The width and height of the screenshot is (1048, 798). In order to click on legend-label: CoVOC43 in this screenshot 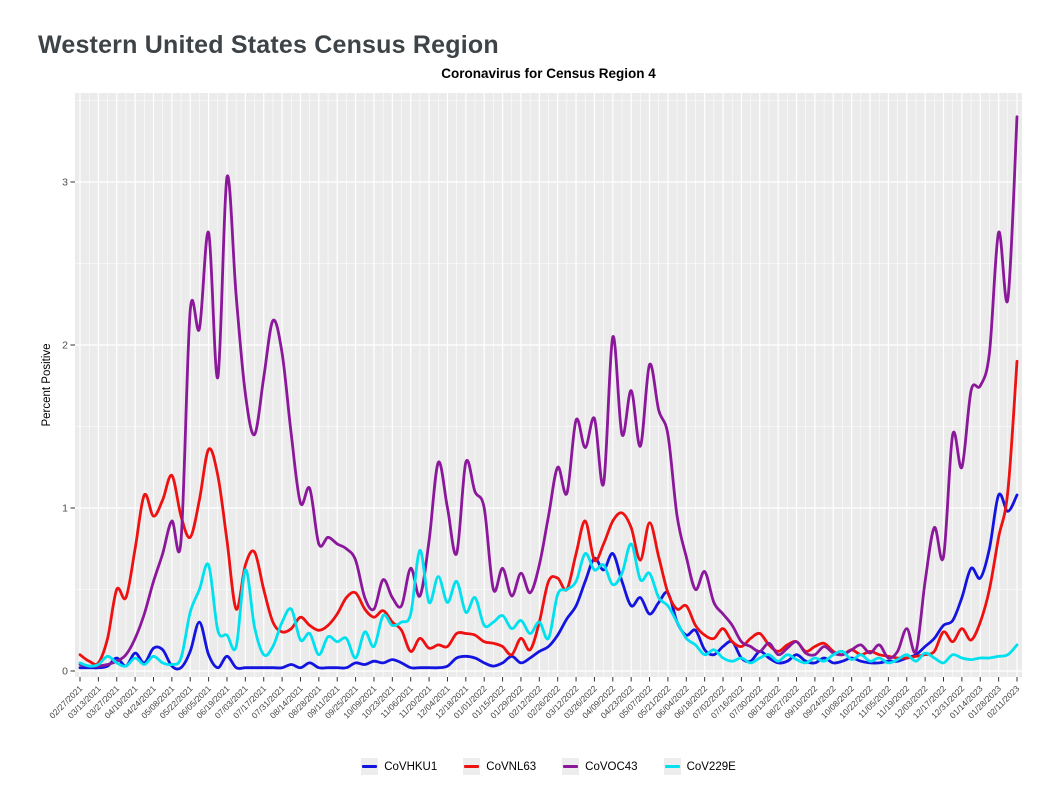, I will do `click(611, 766)`.